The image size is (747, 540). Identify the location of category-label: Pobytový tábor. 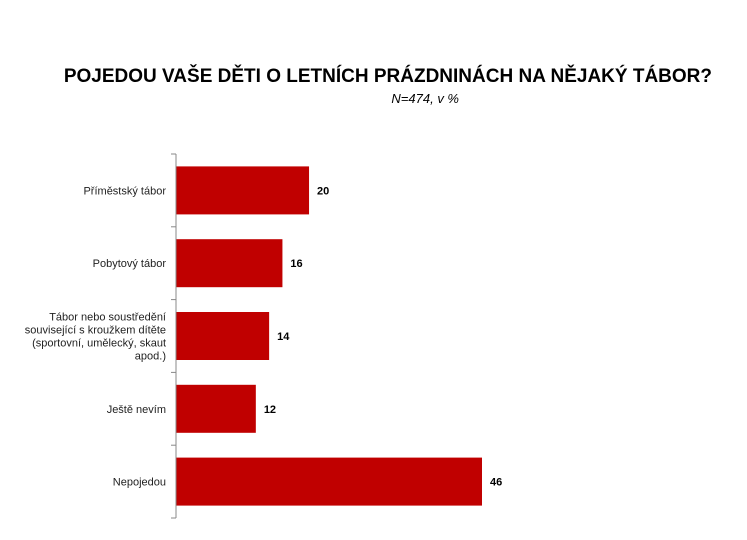
(130, 264).